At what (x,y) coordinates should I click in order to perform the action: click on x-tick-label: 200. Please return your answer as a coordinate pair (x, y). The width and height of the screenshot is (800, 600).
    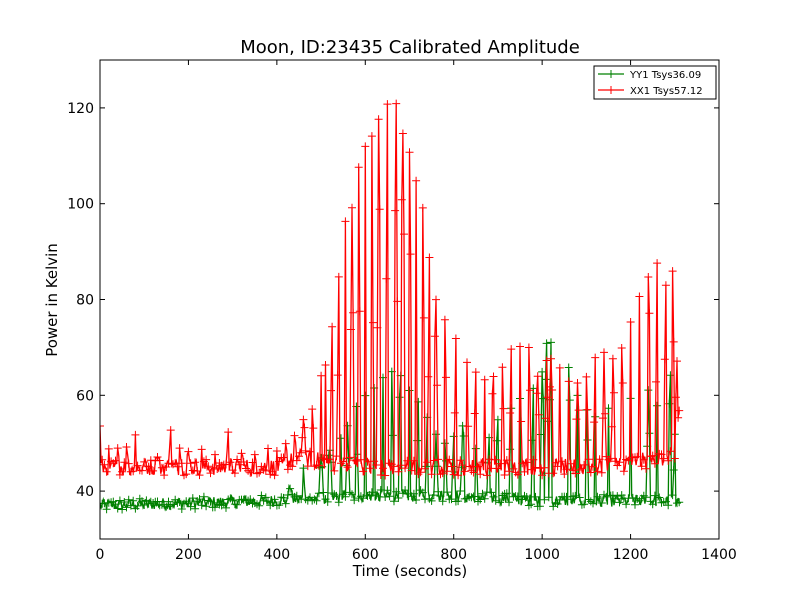
    Looking at the image, I should click on (188, 555).